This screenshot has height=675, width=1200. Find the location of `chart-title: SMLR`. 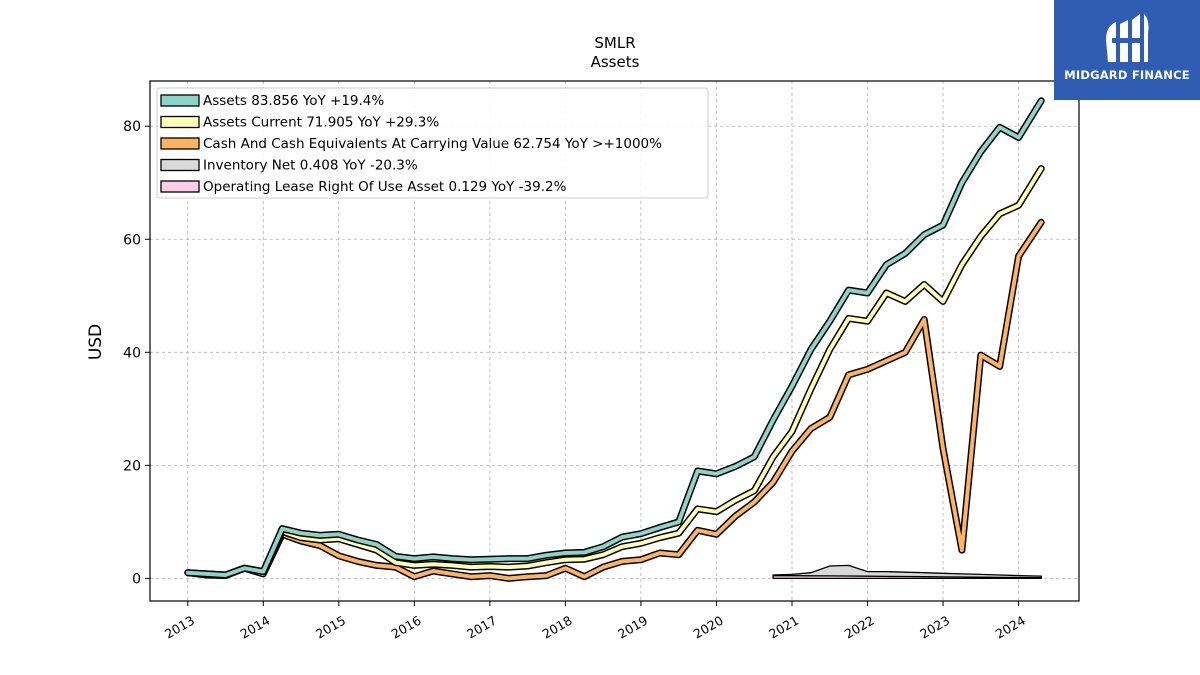

chart-title: SMLR is located at coordinates (614, 43).